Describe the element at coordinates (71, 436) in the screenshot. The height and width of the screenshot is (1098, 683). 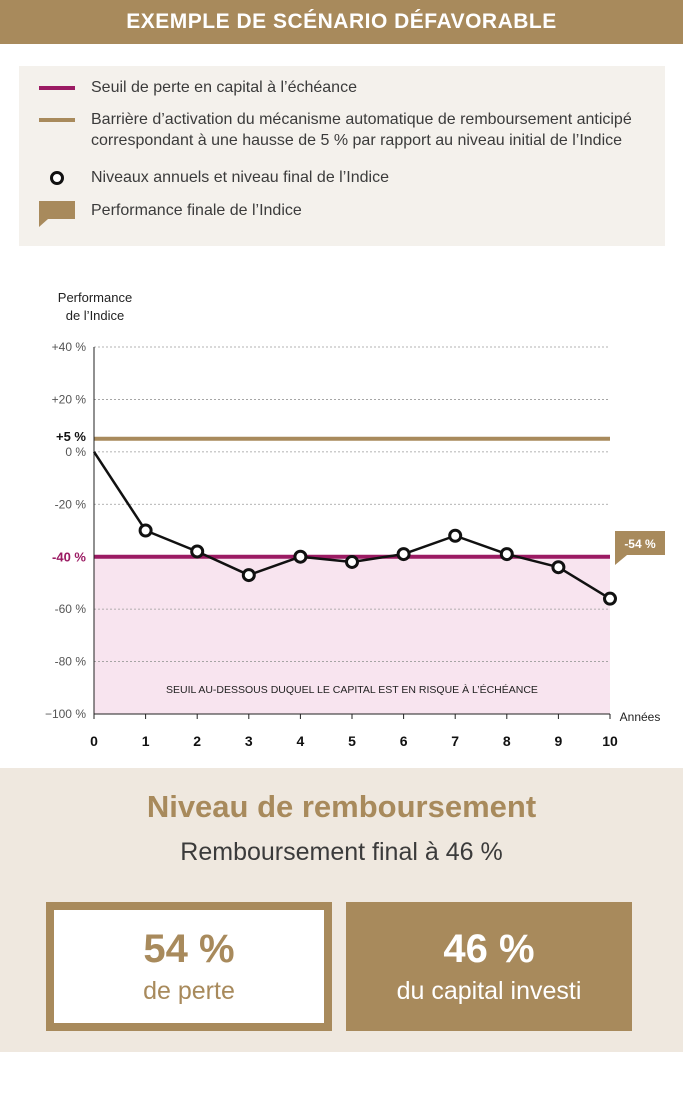
I see `barrier-label: +5 %` at that location.